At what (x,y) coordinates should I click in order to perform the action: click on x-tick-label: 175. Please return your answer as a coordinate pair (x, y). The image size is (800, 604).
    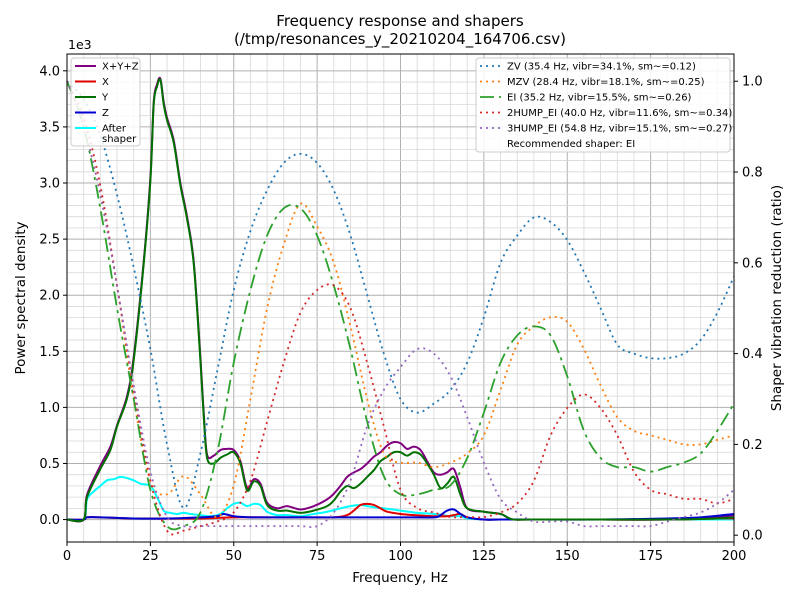
    Looking at the image, I should click on (650, 556).